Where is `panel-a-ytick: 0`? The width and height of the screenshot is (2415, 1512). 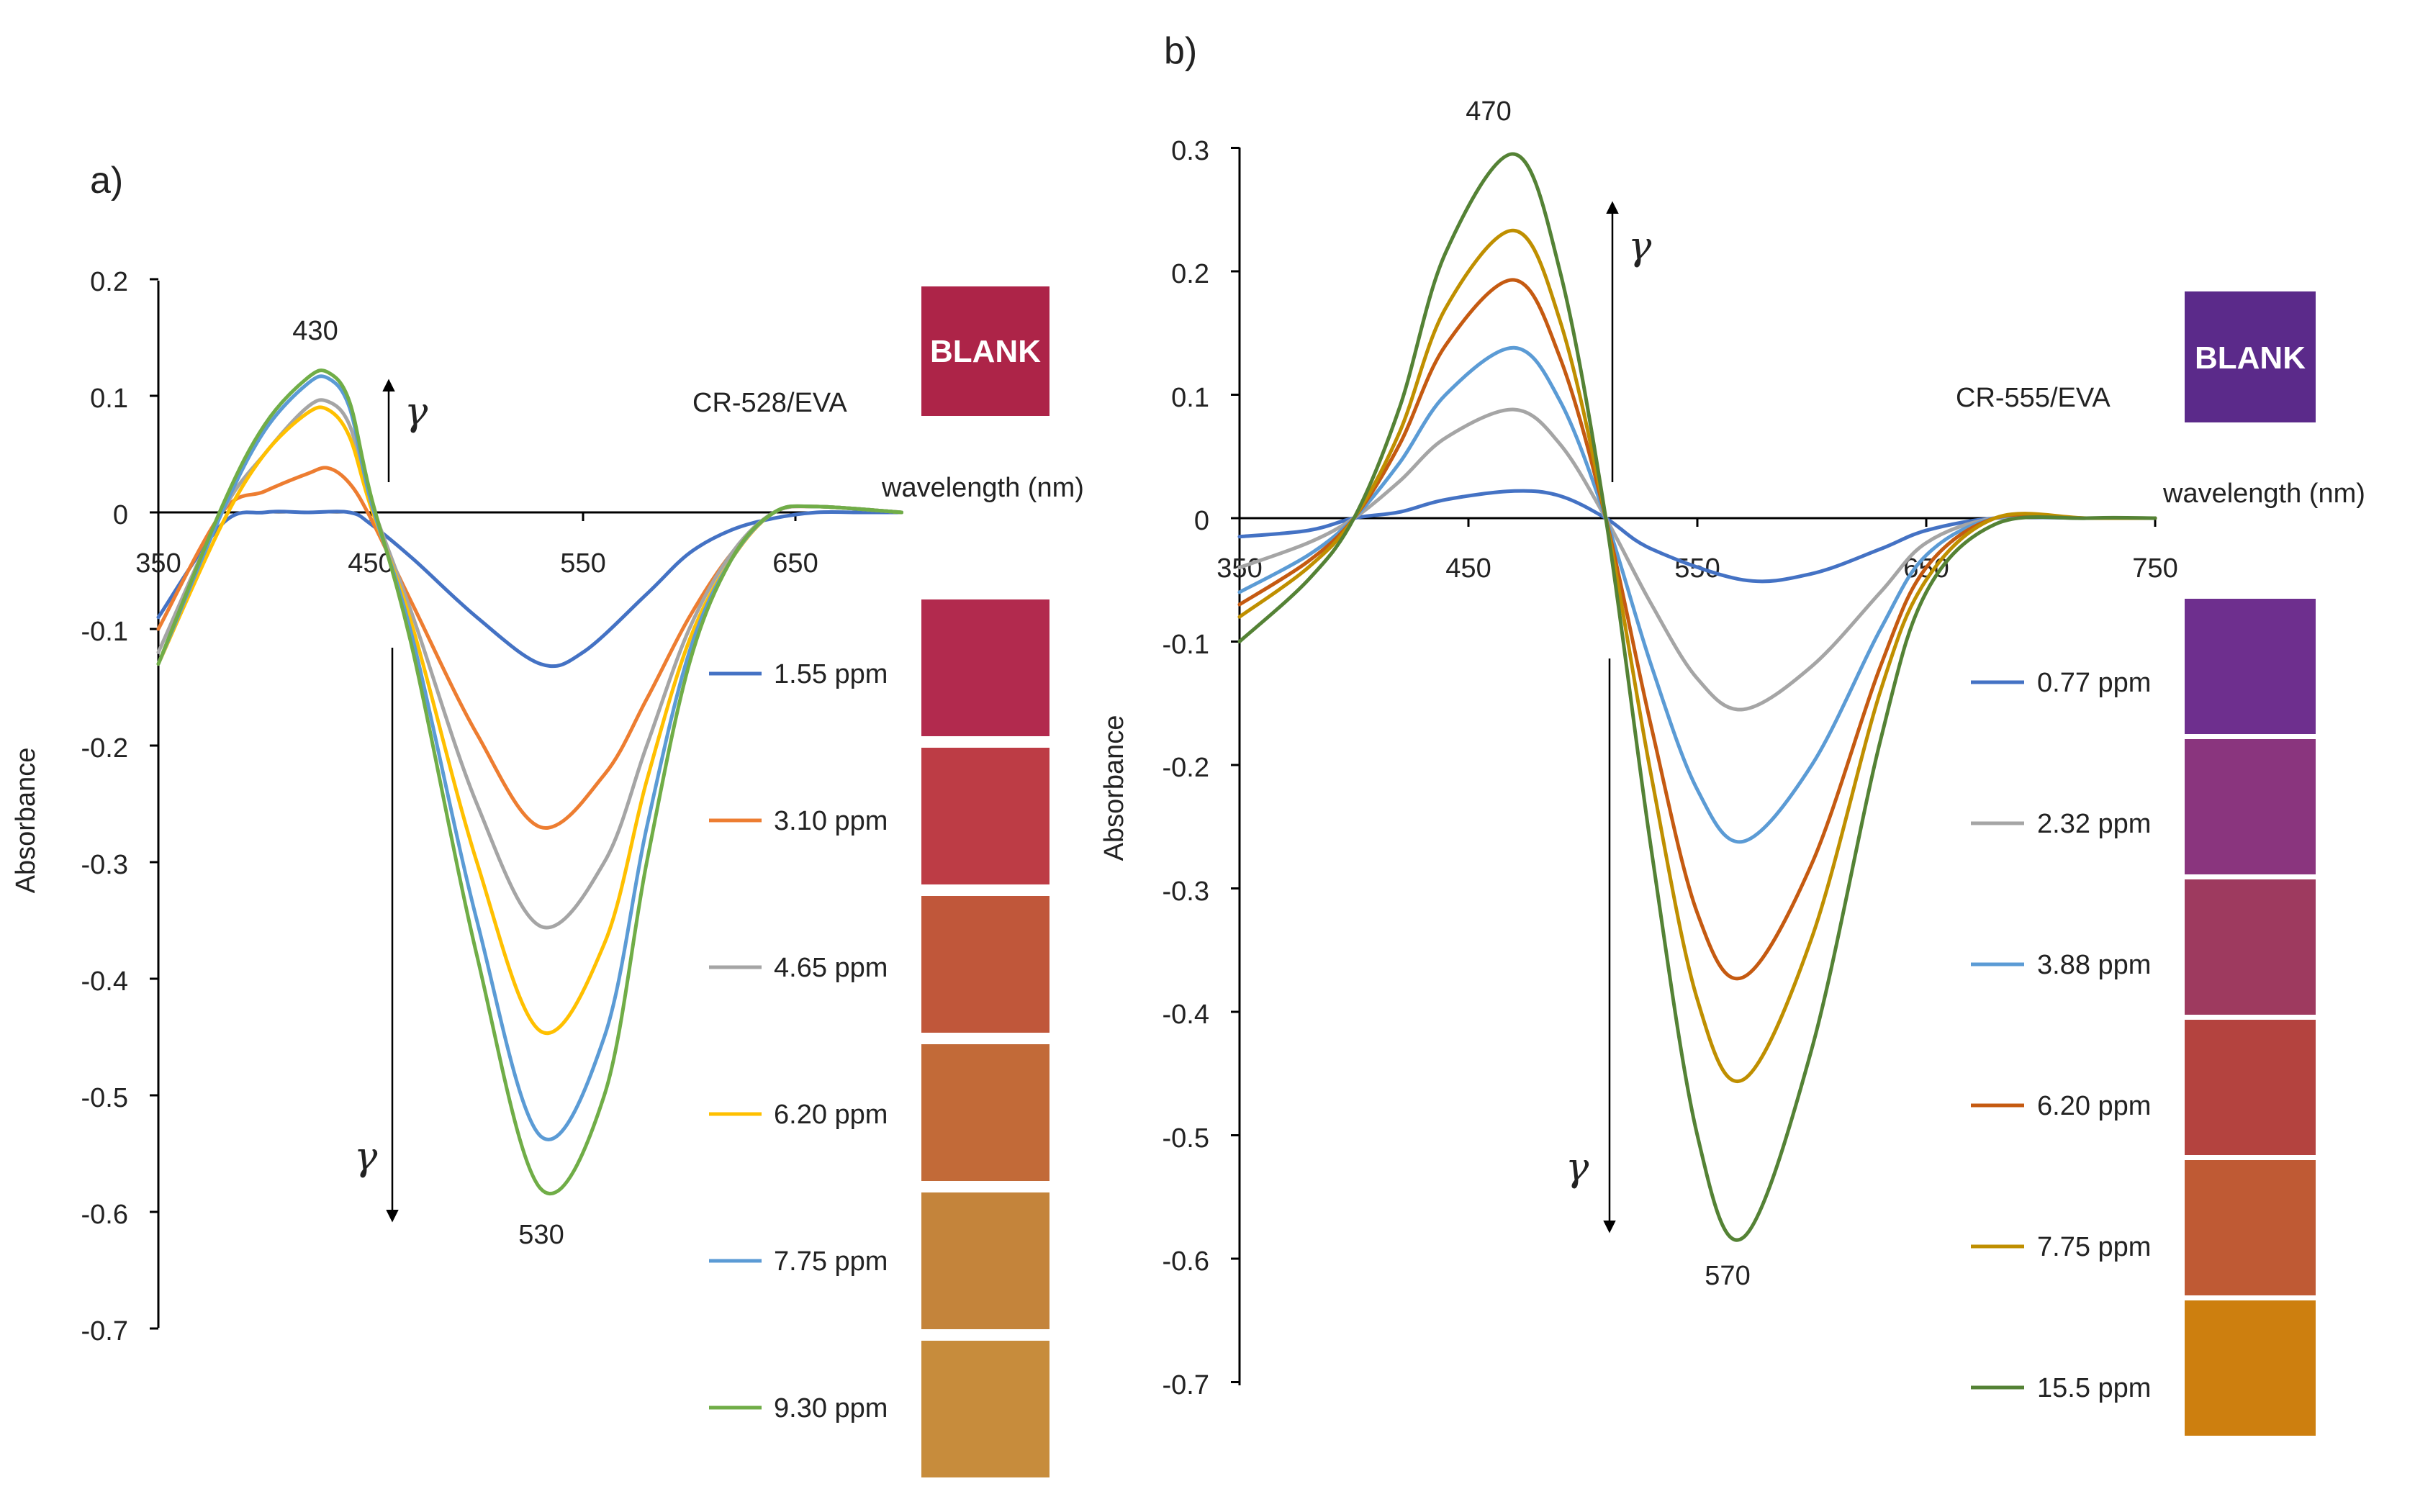 panel-a-ytick: 0 is located at coordinates (120, 515).